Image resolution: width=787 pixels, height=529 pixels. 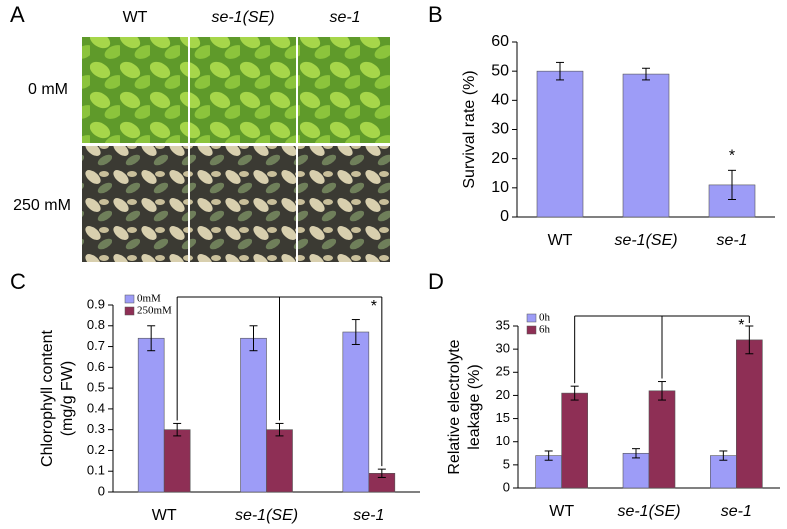 I want to click on y-tick-label: 0.8, so click(x=96, y=324).